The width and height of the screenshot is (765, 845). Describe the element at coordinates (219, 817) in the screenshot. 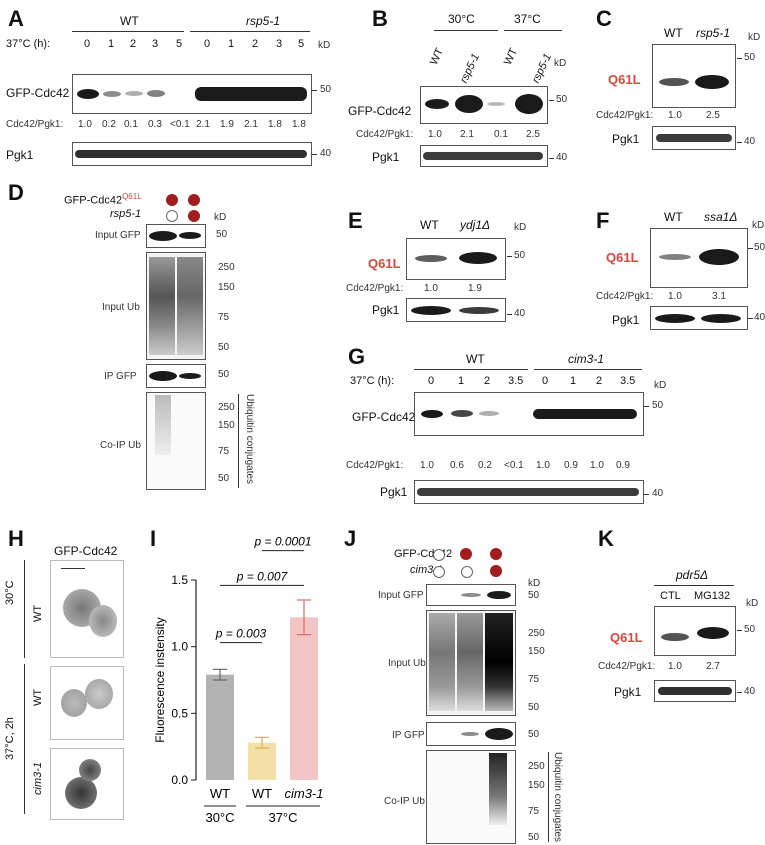

I see `group-label: 30°C` at that location.